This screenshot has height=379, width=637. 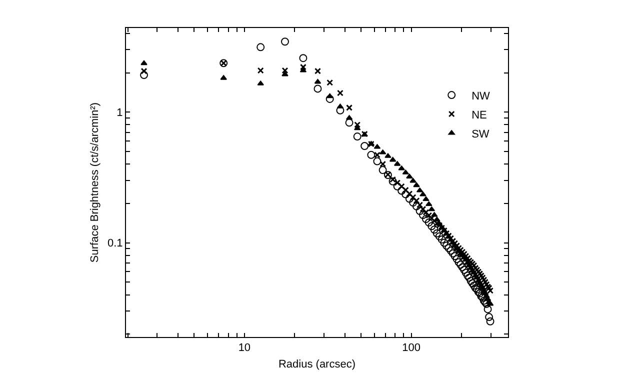 What do you see at coordinates (317, 364) in the screenshot?
I see `x-axis-title: Radius (arcsec)` at bounding box center [317, 364].